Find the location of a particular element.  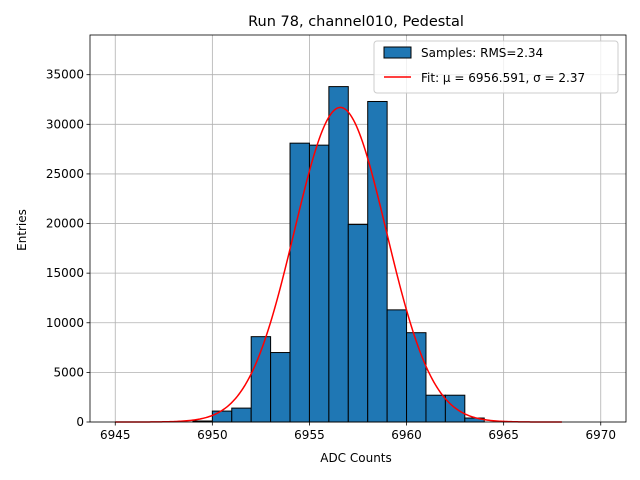

legend-swatch-samples is located at coordinates (397, 52).